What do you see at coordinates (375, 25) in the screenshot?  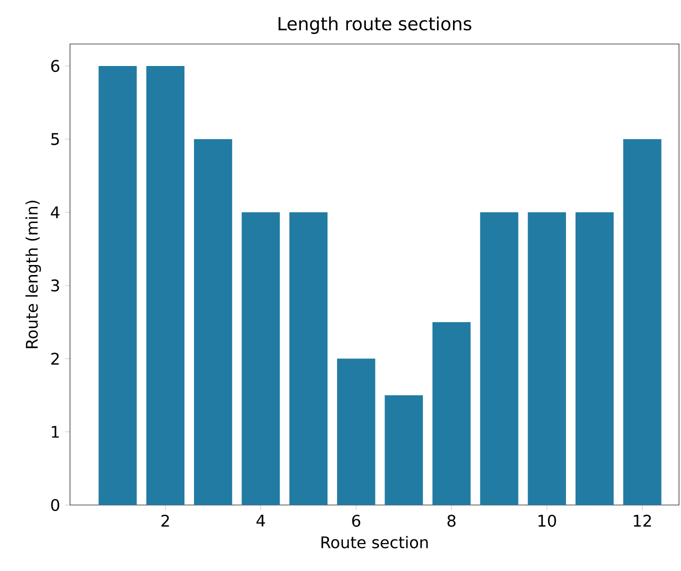 I see `chart-title: Length route sections` at bounding box center [375, 25].